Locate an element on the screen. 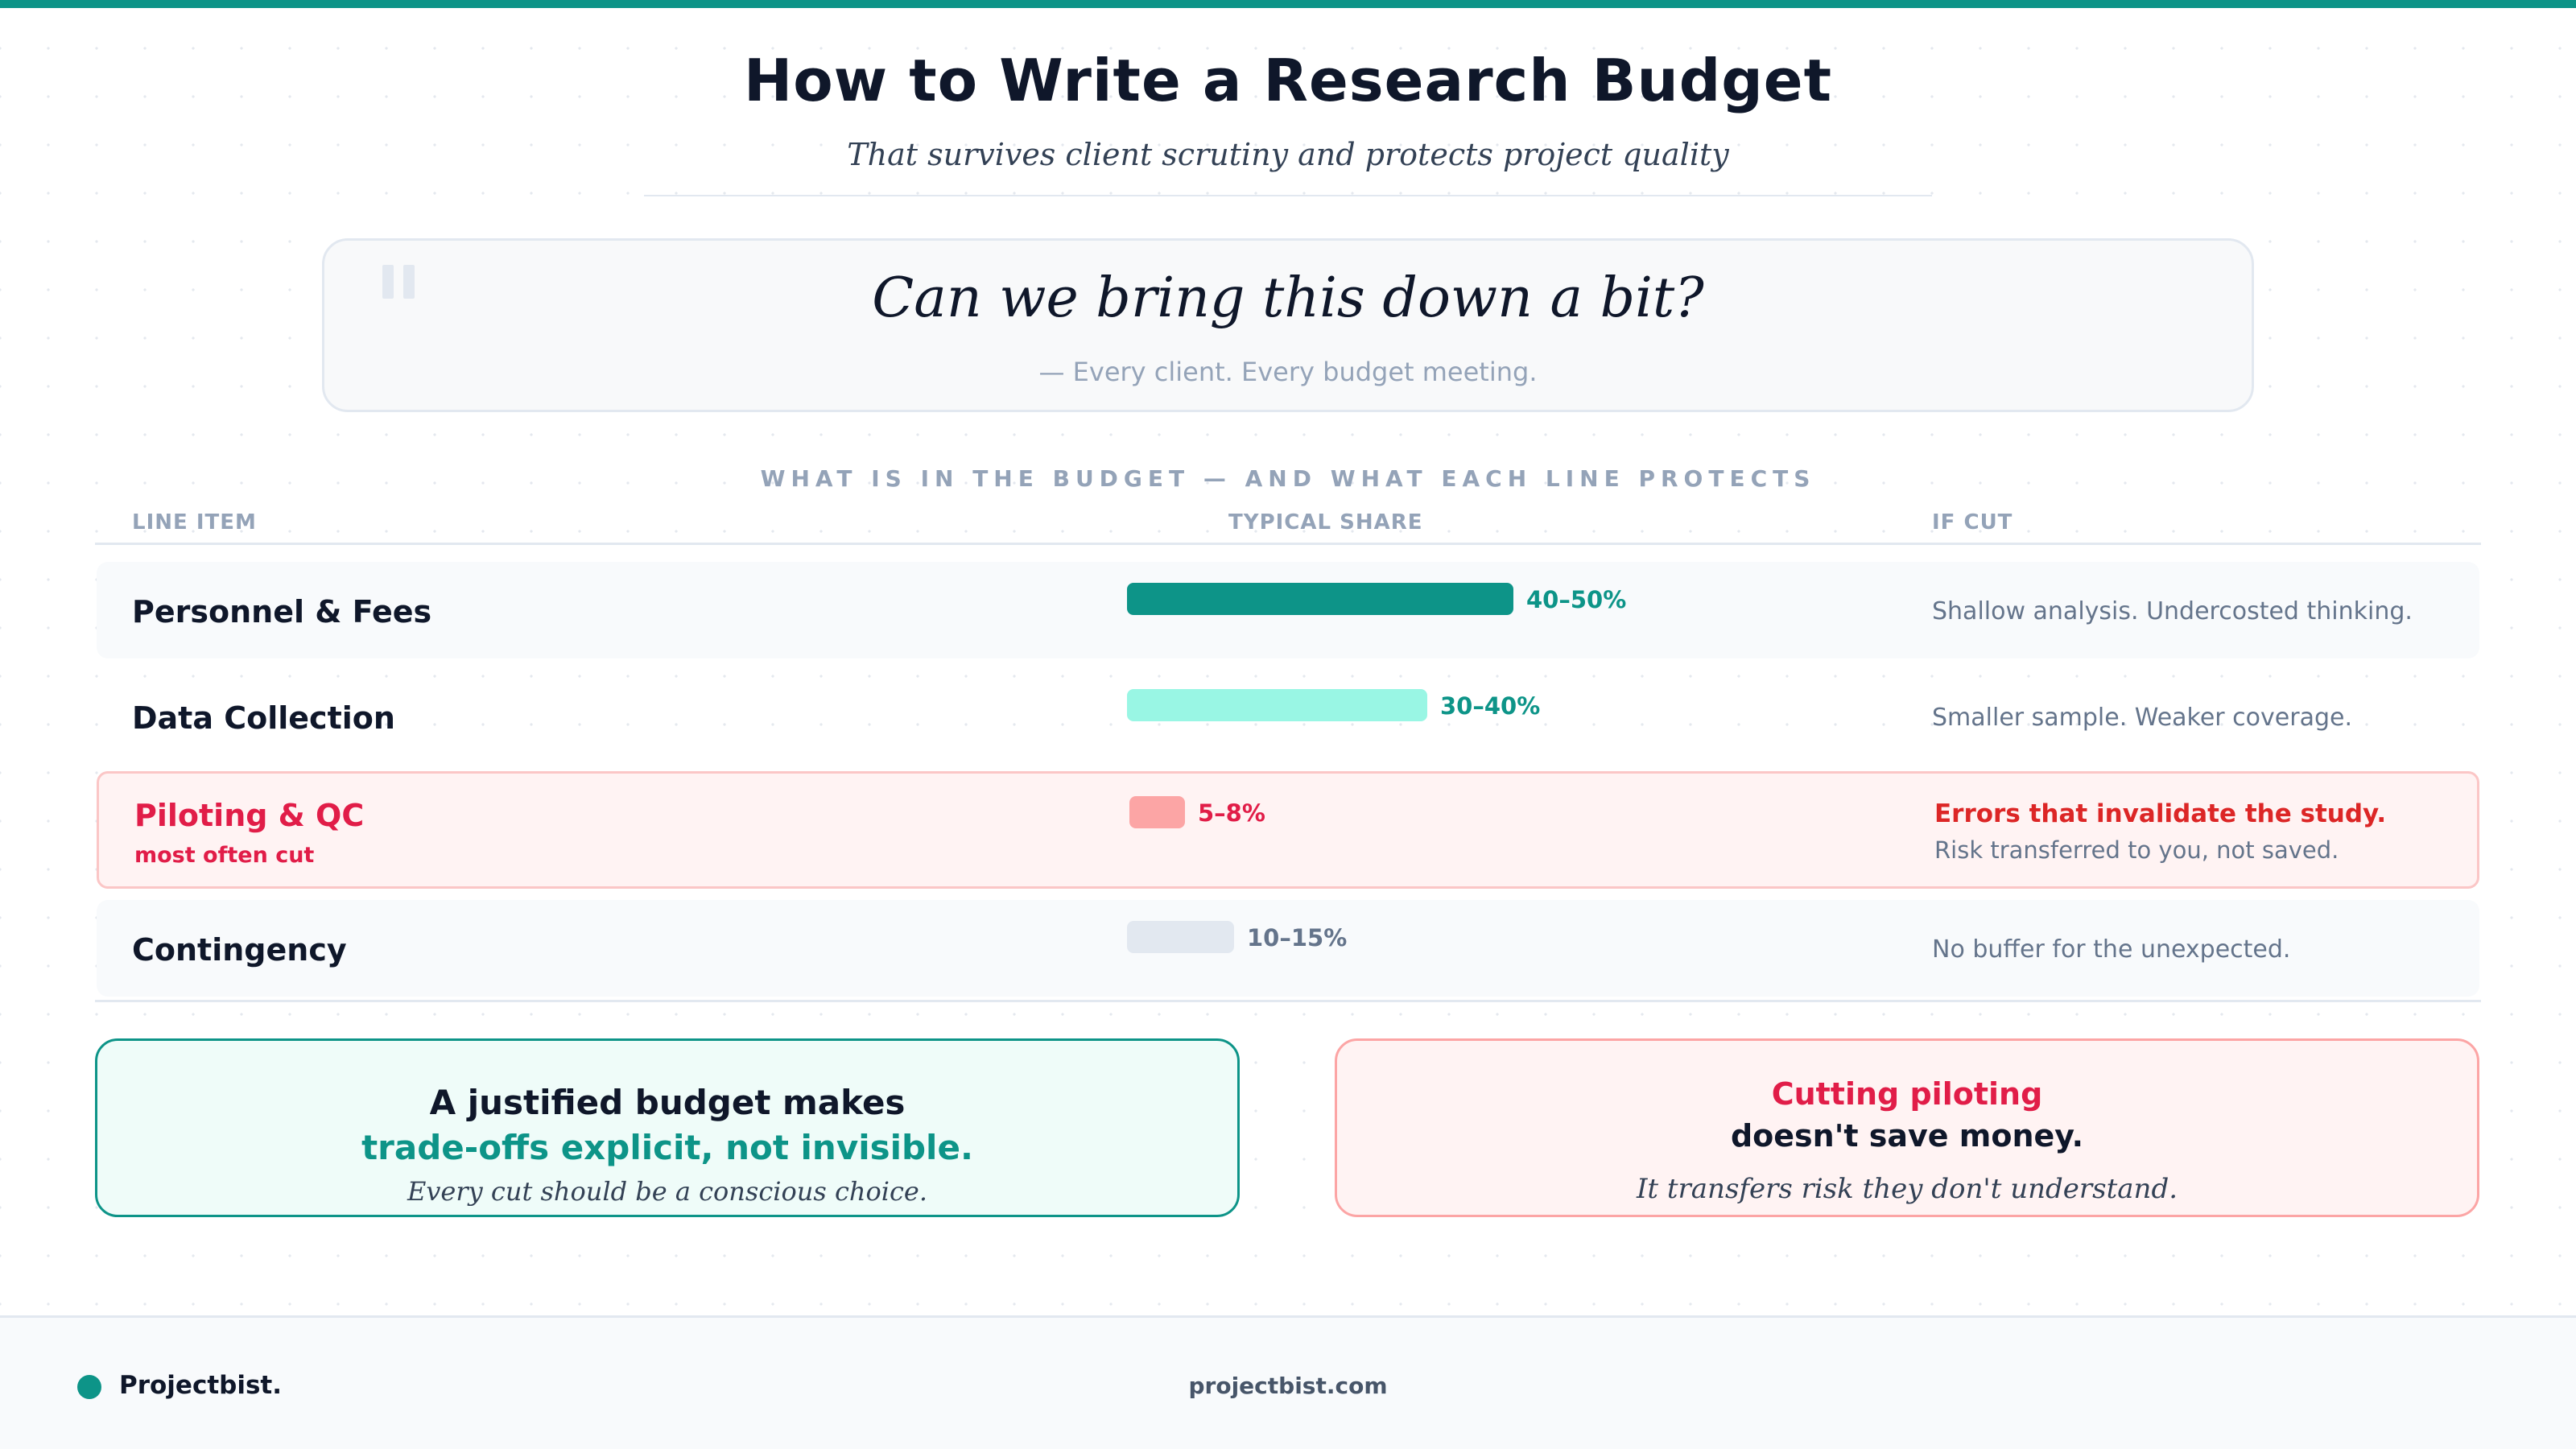 Image resolution: width=2576 pixels, height=1449 pixels. most-often-cut-note: most often cut is located at coordinates (224, 855).